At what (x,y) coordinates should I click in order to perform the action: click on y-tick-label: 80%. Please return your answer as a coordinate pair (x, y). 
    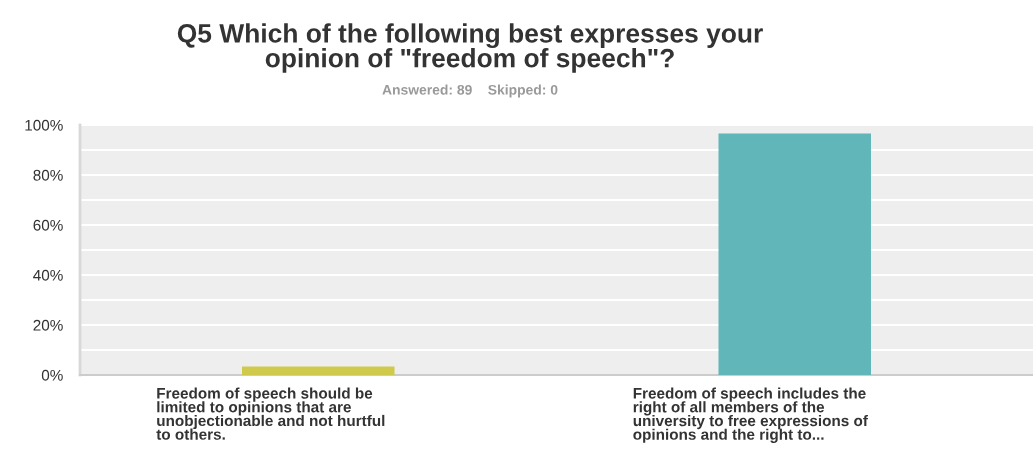
    Looking at the image, I should click on (48, 175).